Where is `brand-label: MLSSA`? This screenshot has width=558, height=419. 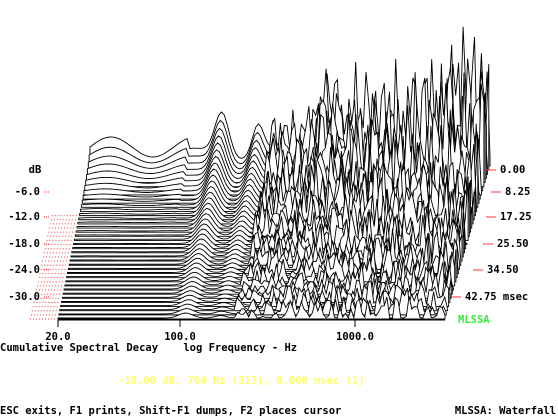 brand-label: MLSSA is located at coordinates (474, 320).